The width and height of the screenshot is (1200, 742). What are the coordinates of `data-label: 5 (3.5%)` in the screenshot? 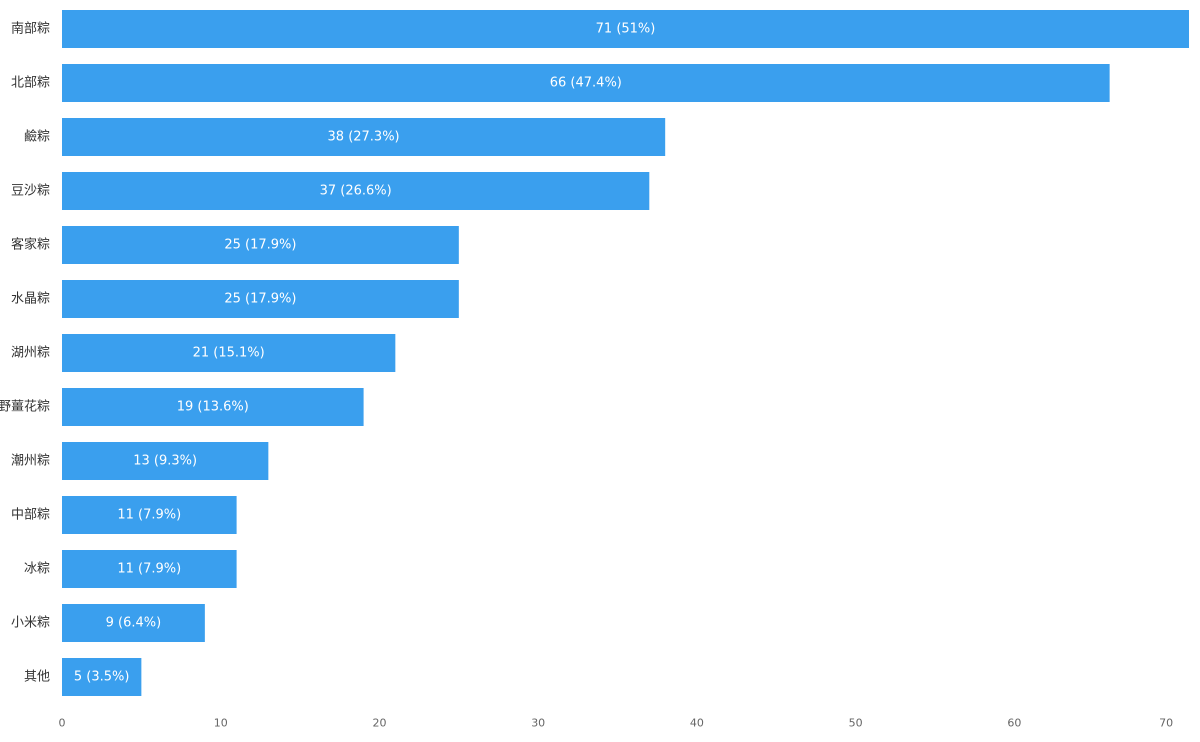 It's located at (102, 677).